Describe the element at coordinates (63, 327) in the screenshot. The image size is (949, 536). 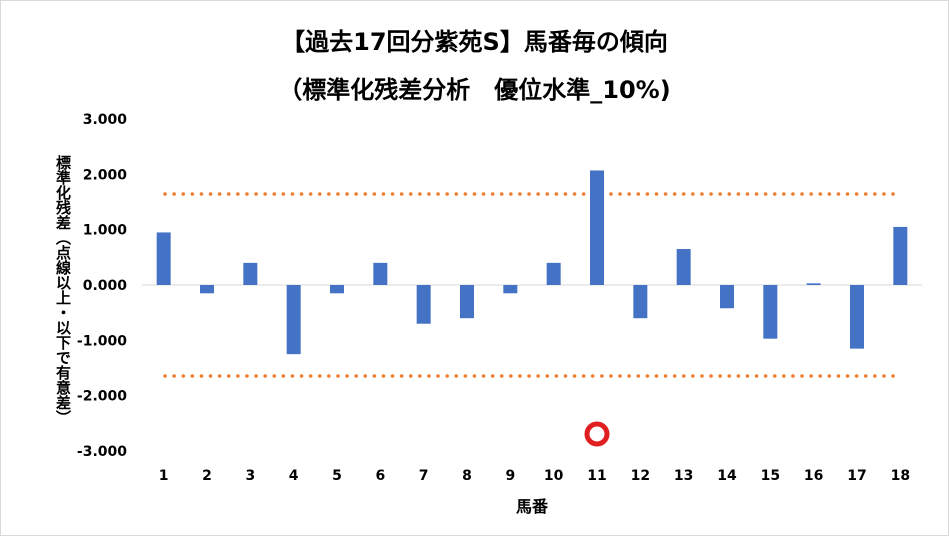
I see `y-axis-label-line2: （点線以上・以下で有意差）` at that location.